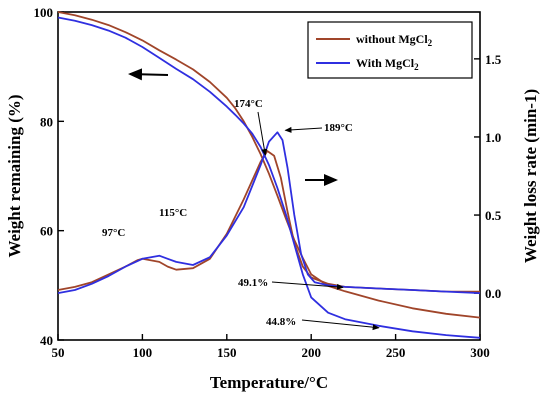 Image resolution: width=550 pixels, height=405 pixels. Describe the element at coordinates (303, 129) in the screenshot. I see `leader-peak189` at that location.